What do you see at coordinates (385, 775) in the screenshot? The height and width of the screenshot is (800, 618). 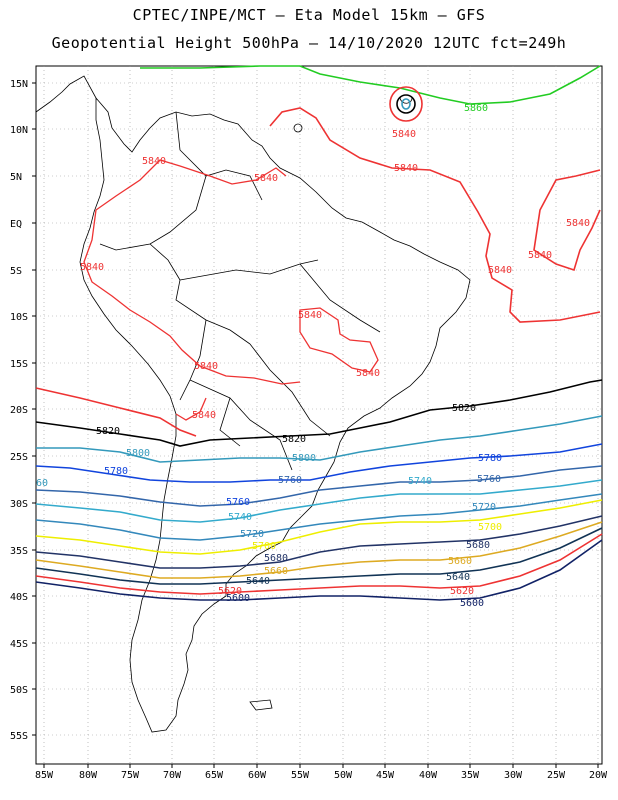 I see `lon-label: 45W` at bounding box center [385, 775].